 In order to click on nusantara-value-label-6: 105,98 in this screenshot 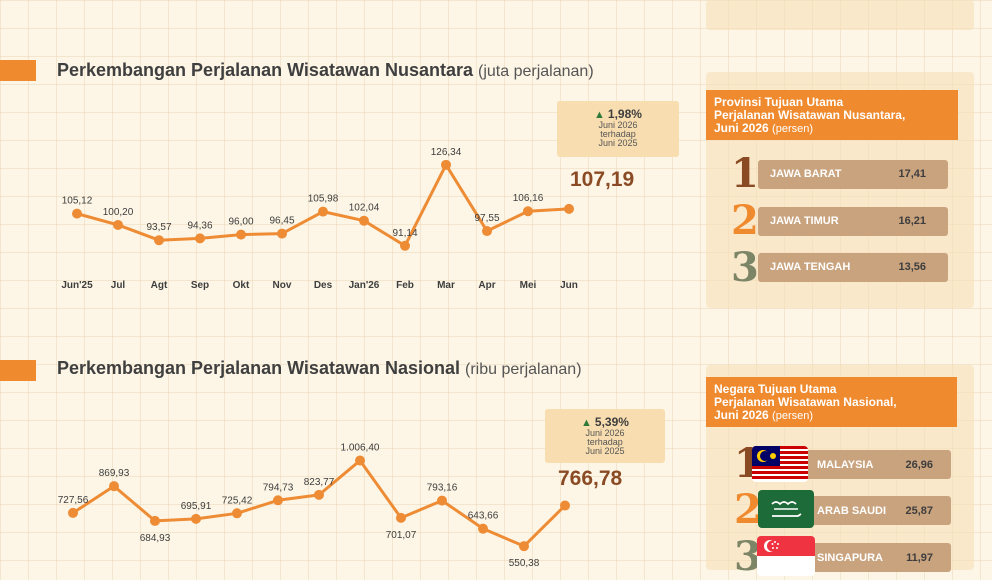, I will do `click(323, 199)`.